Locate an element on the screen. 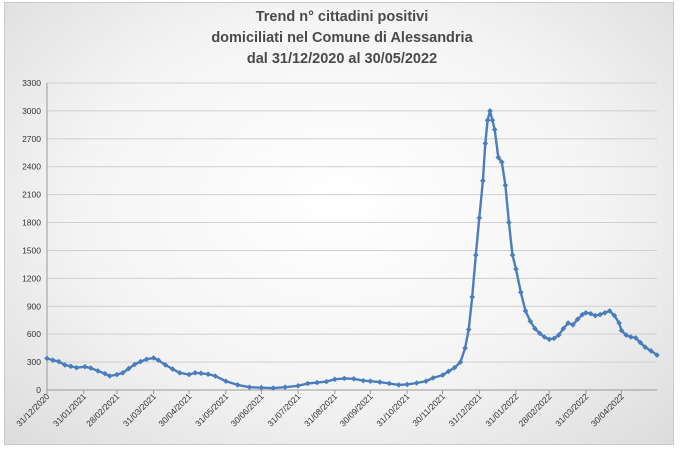 This screenshot has width=680, height=449. x-tick-label: 31/12/2021 is located at coordinates (465, 409).